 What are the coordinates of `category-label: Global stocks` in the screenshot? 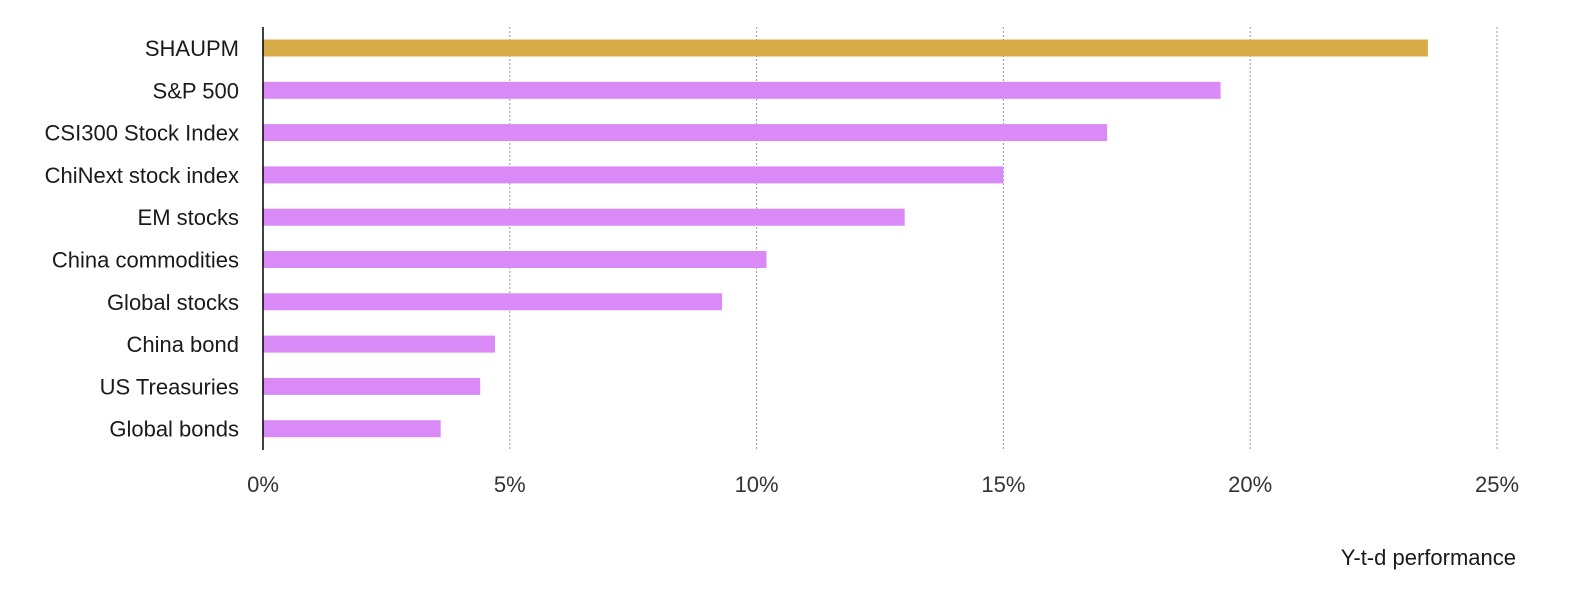 It's located at (173, 302).